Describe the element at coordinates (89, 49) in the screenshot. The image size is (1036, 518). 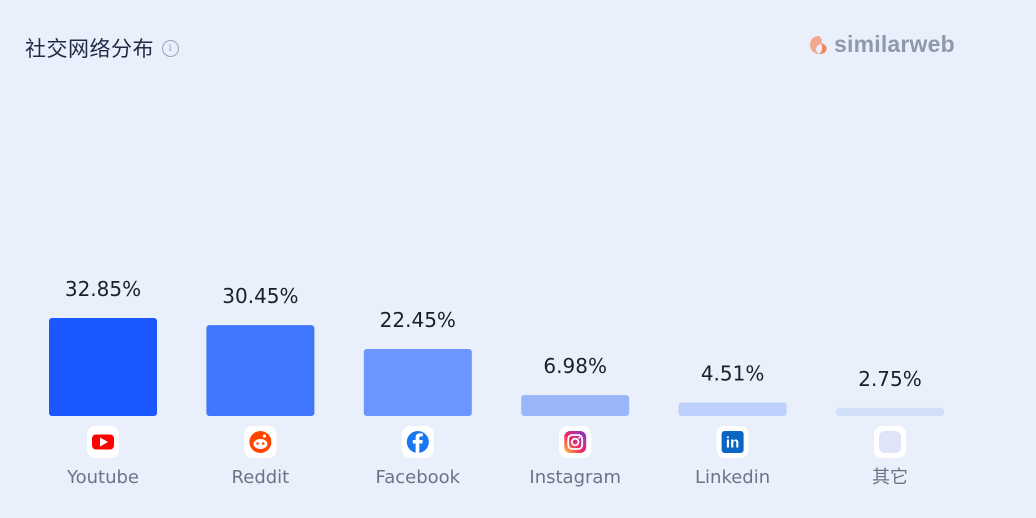
I see `chart-title-text: 社交网络分布` at that location.